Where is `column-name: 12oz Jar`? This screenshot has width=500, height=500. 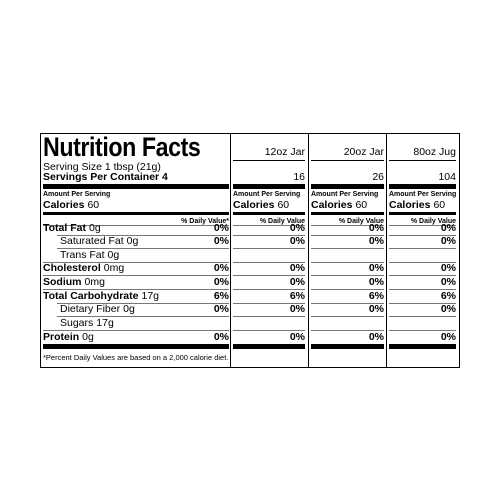 column-name: 12oz Jar is located at coordinates (284, 152).